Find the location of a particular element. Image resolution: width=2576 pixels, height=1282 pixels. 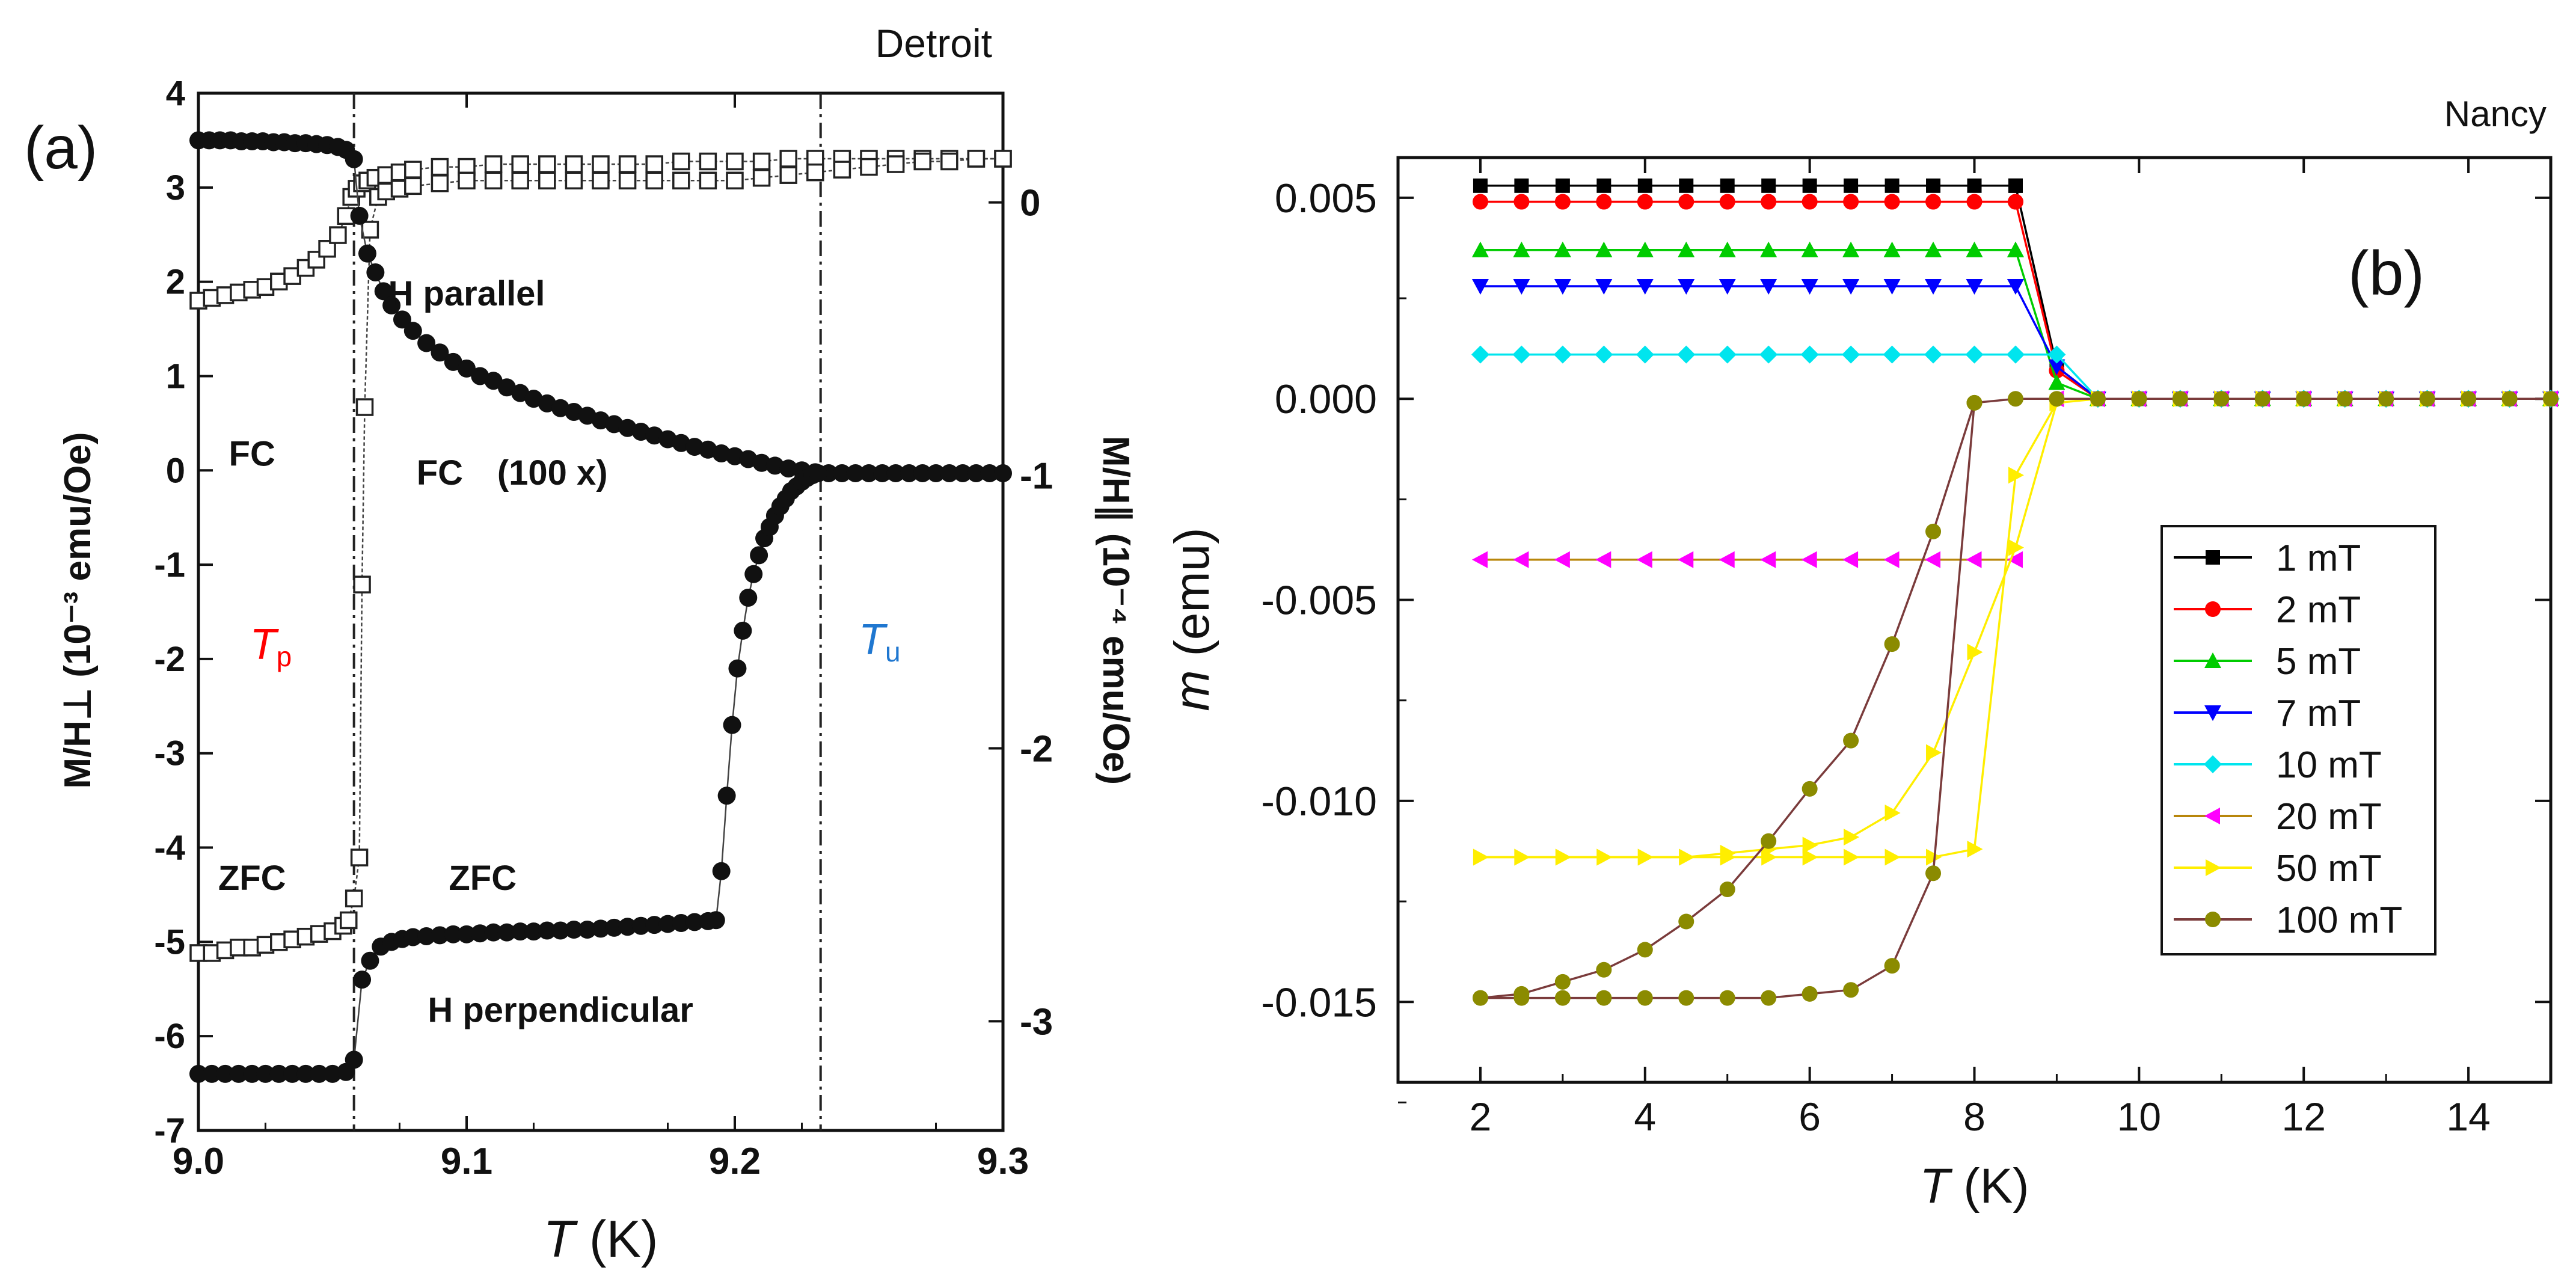

panel-b-legend-label: 10 mT is located at coordinates (2329, 765).